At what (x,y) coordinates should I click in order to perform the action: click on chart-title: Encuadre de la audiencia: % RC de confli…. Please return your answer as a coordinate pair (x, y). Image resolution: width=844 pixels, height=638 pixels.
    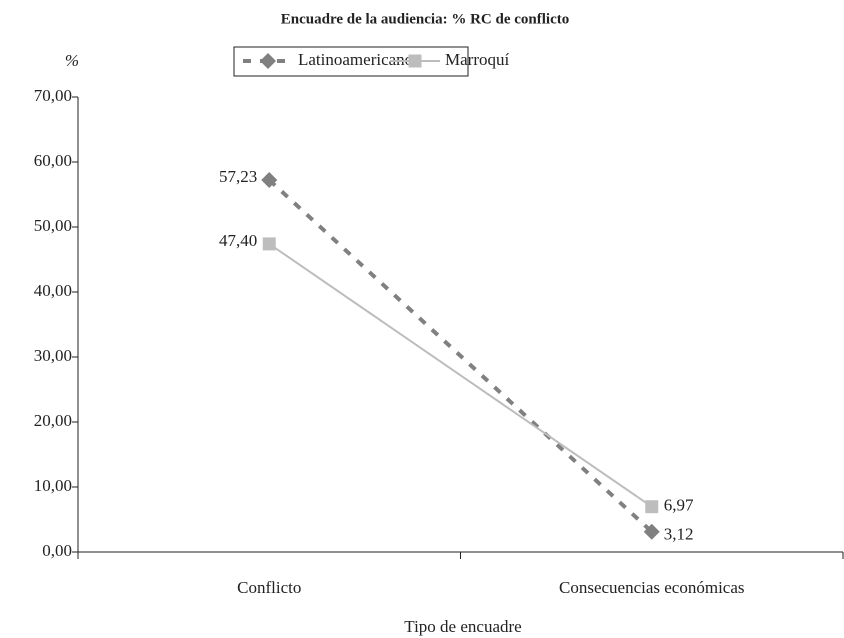
    Looking at the image, I should click on (425, 19).